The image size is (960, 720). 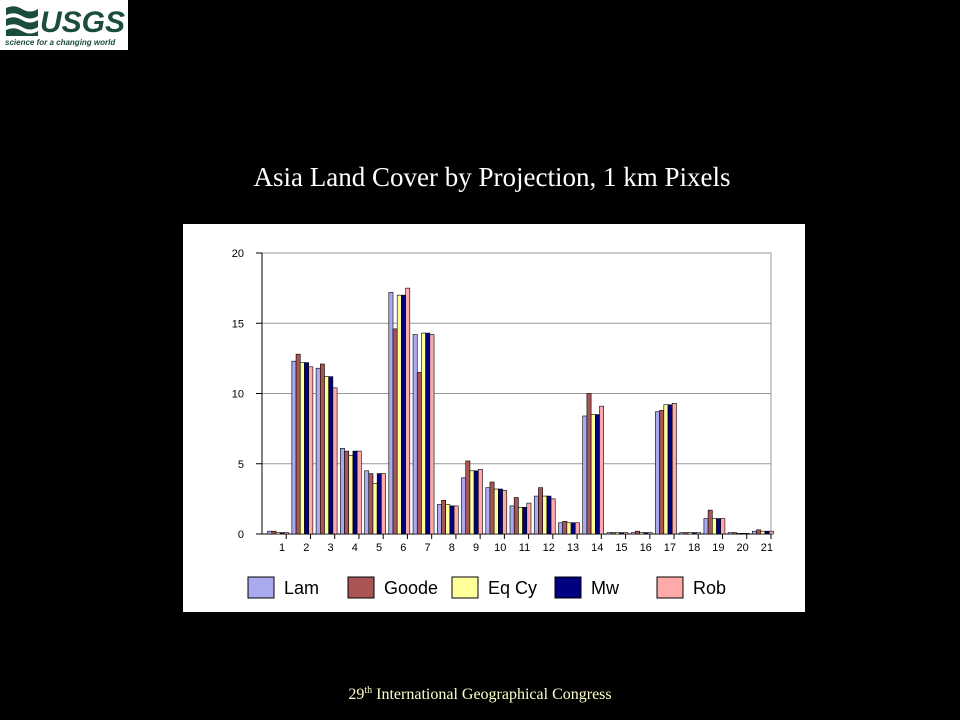 I want to click on legend-label: Rob, so click(x=709, y=588).